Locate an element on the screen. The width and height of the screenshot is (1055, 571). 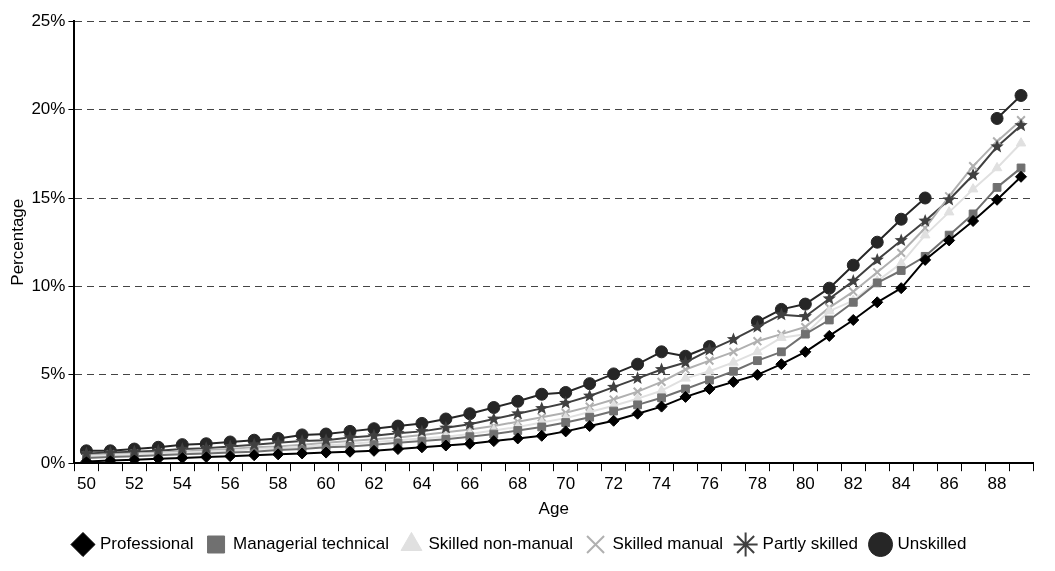
x-tick-label: 70 is located at coordinates (566, 484).